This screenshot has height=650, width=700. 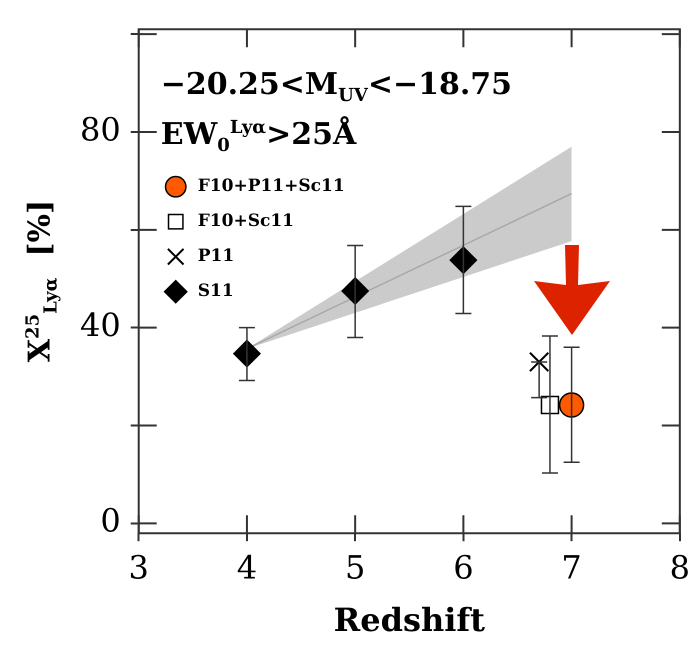 I want to click on y-tick-label: 0, so click(x=110, y=521).